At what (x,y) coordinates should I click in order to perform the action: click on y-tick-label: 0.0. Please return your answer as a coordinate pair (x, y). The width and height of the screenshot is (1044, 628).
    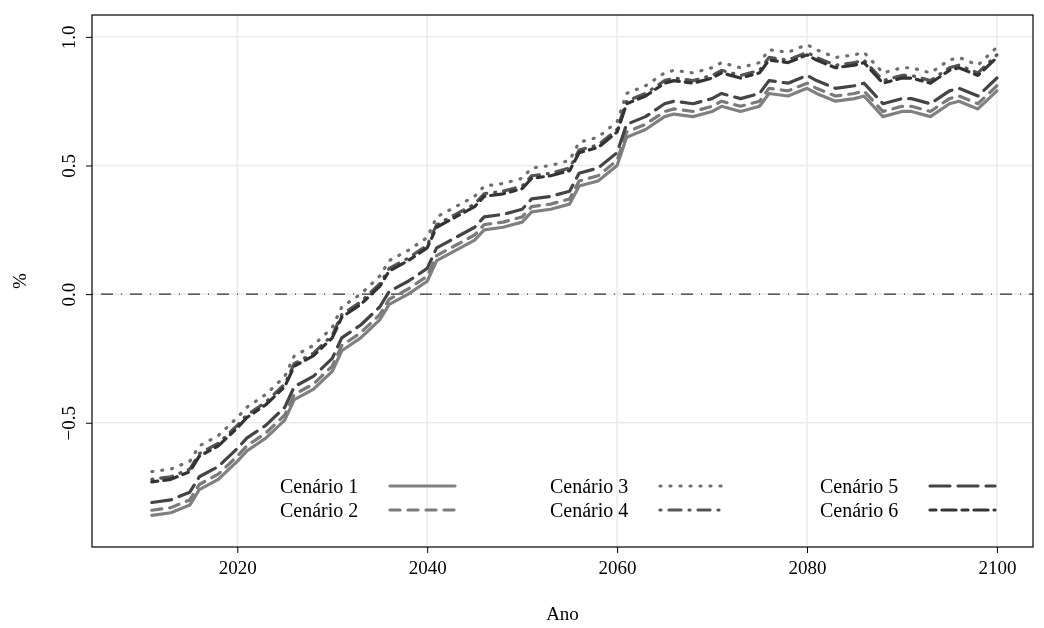
    Looking at the image, I should click on (68, 294).